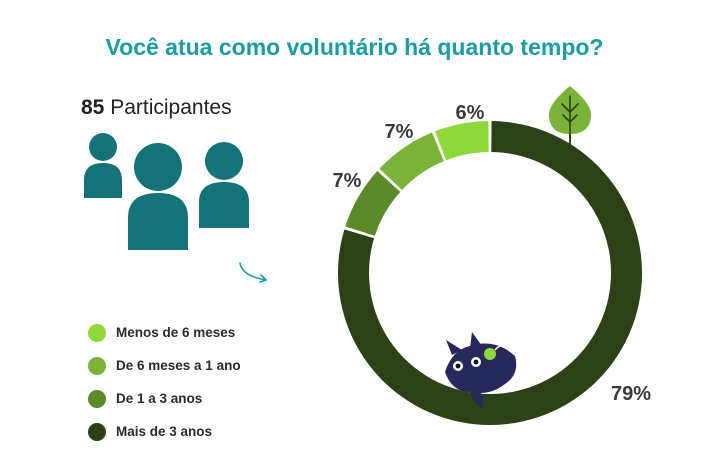  Describe the element at coordinates (253, 272) in the screenshot. I see `arrow-icon` at that location.